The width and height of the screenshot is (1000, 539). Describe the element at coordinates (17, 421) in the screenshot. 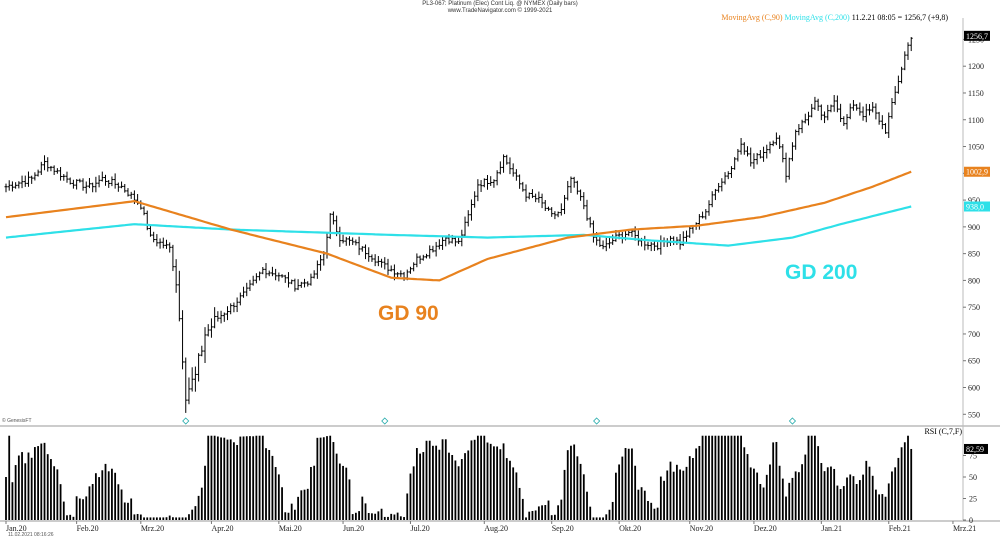

I see `credit-text: © GenesisFT` at that location.